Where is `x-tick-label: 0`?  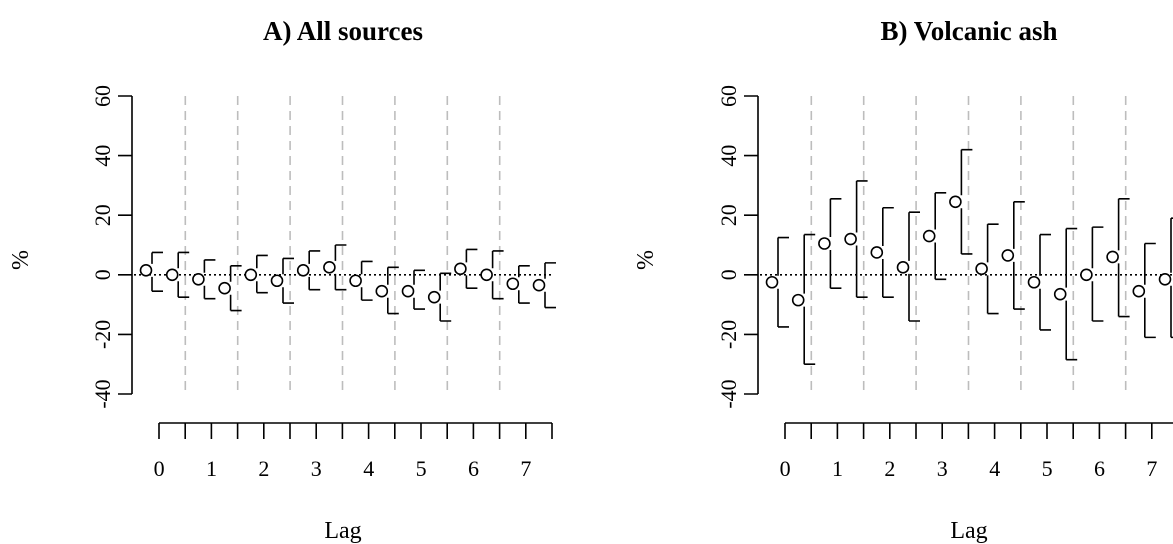 x-tick-label: 0 is located at coordinates (785, 468).